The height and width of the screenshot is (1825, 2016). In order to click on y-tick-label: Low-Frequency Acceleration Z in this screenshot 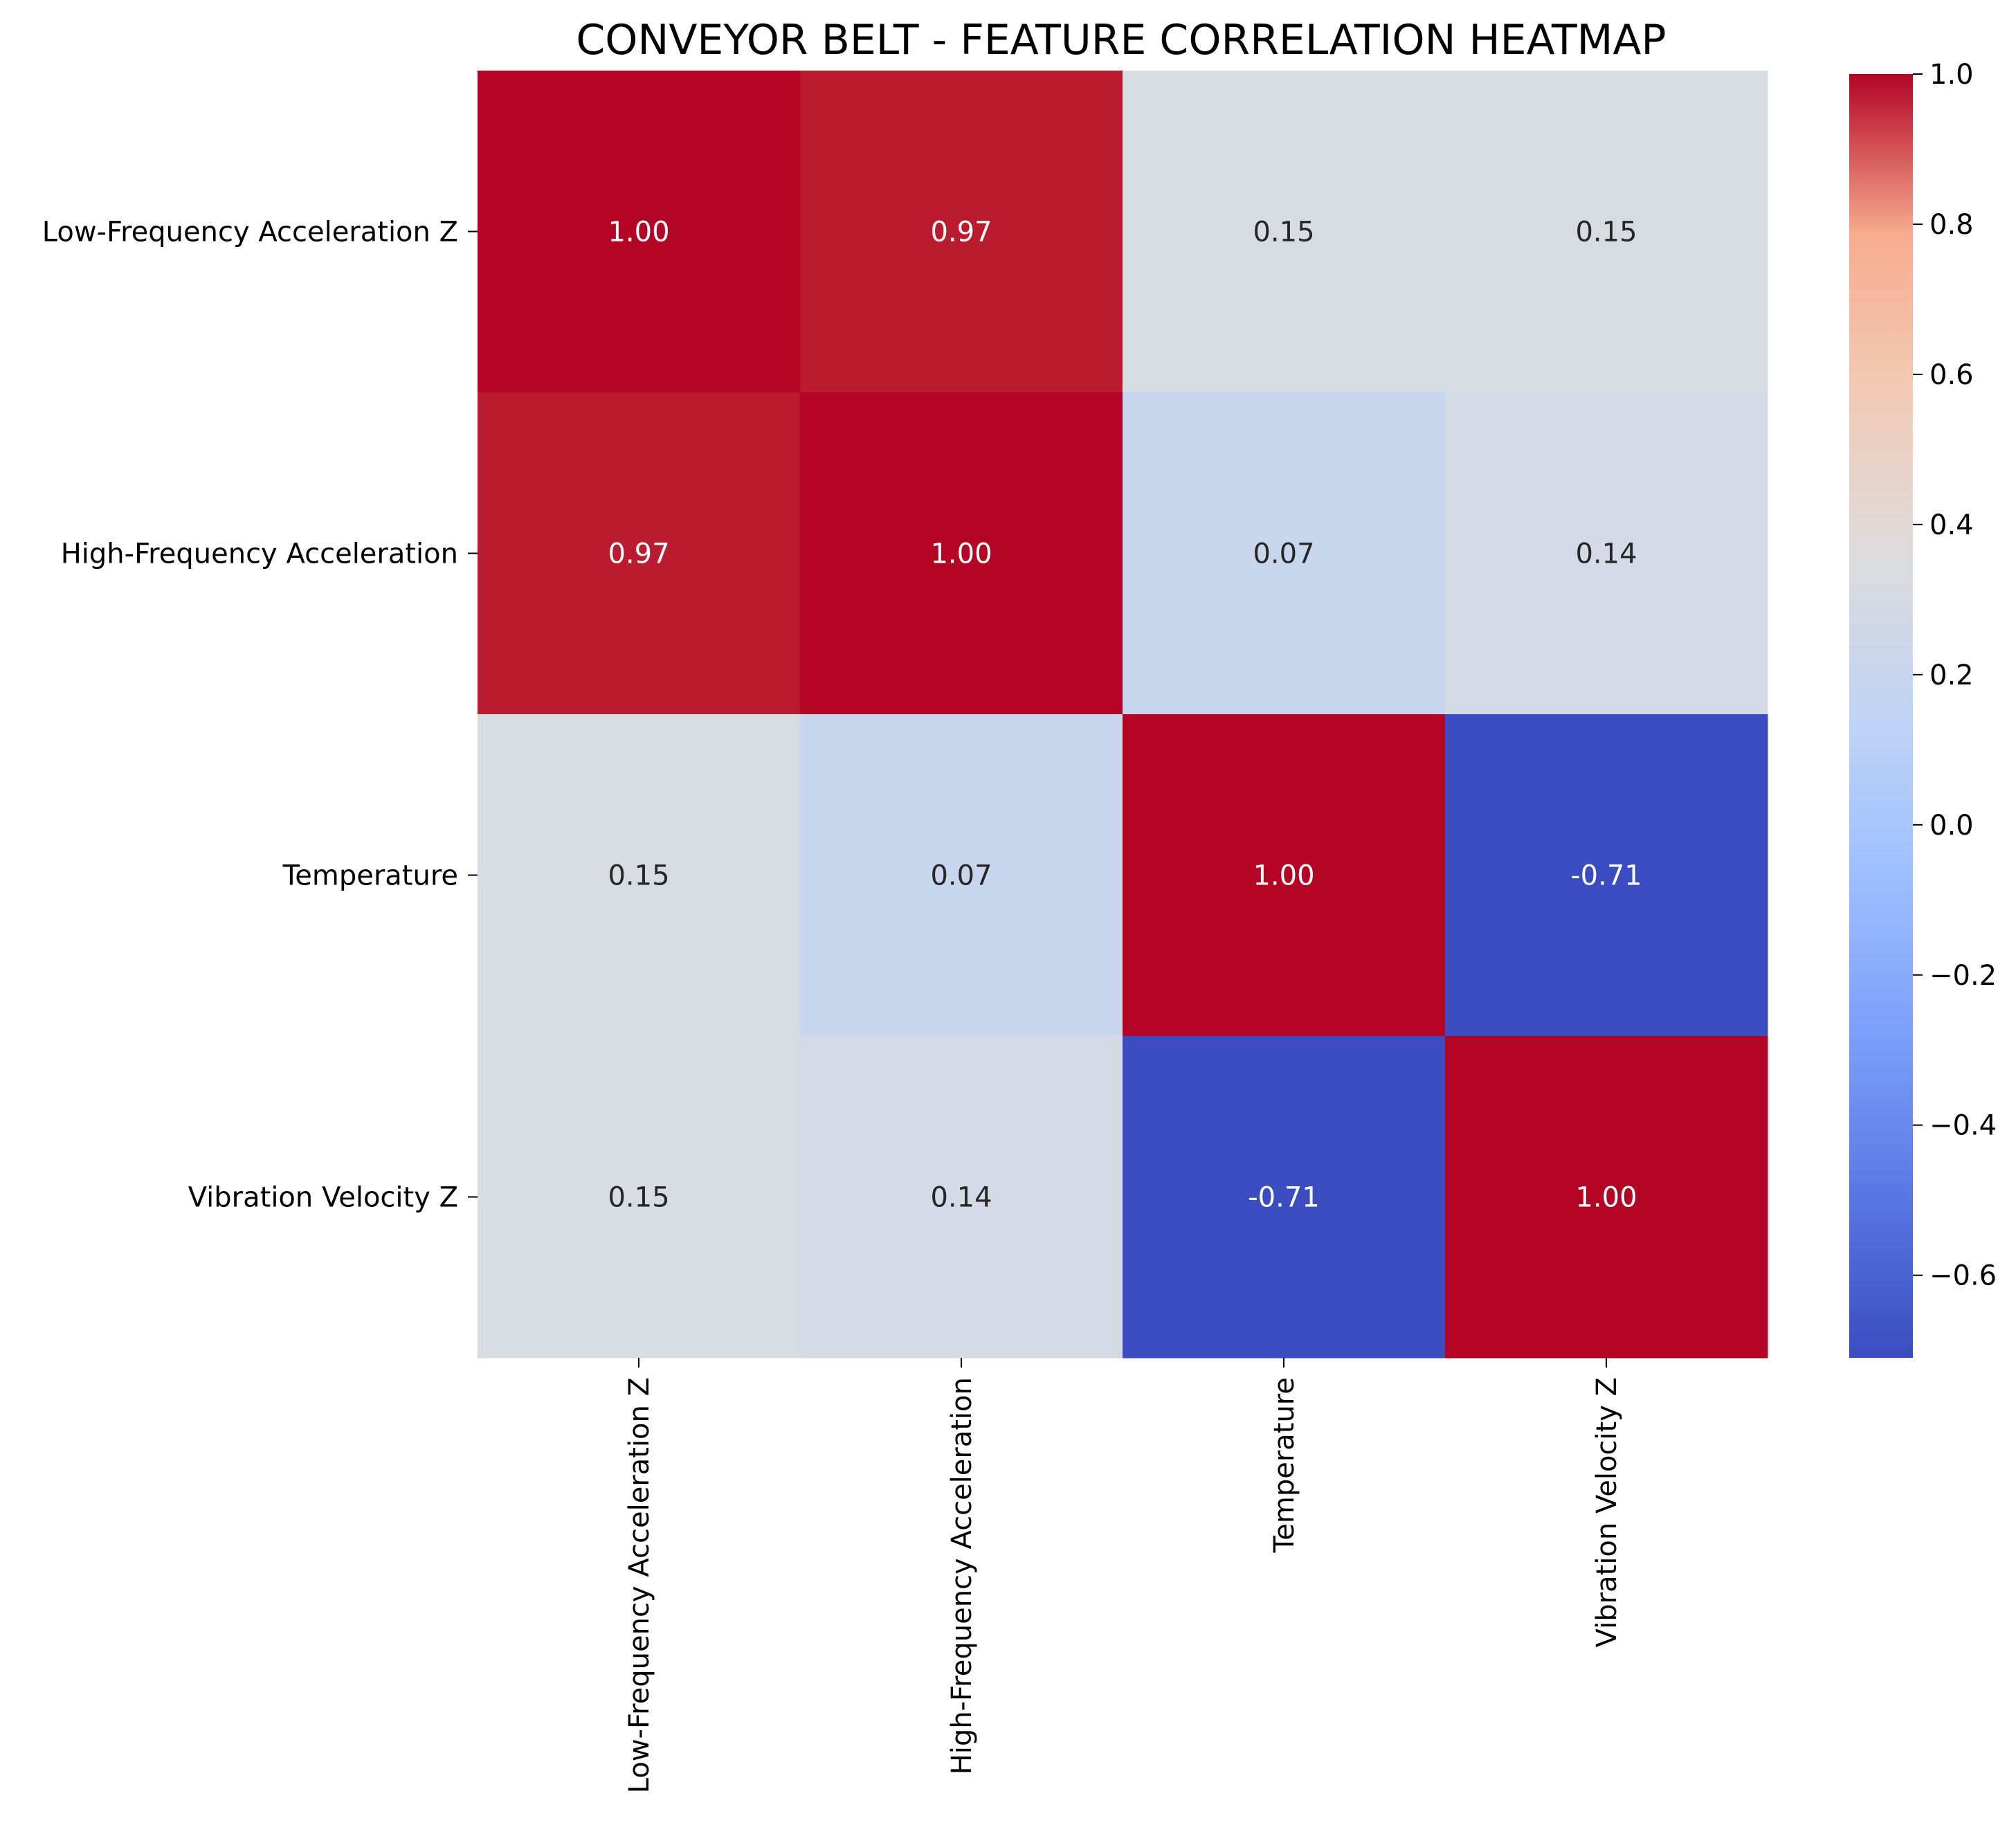, I will do `click(250, 232)`.